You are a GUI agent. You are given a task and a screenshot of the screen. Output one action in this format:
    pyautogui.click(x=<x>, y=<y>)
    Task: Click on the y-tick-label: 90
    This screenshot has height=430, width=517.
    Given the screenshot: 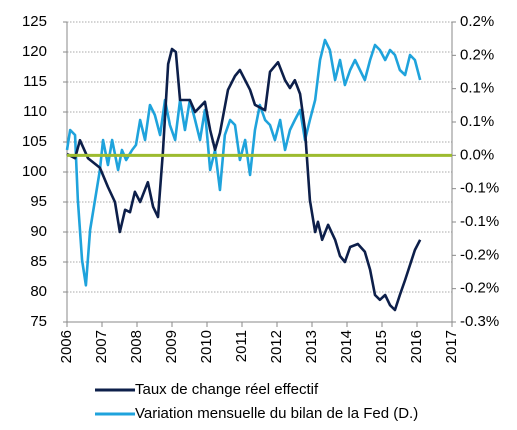 What is the action you would take?
    pyautogui.click(x=38, y=231)
    